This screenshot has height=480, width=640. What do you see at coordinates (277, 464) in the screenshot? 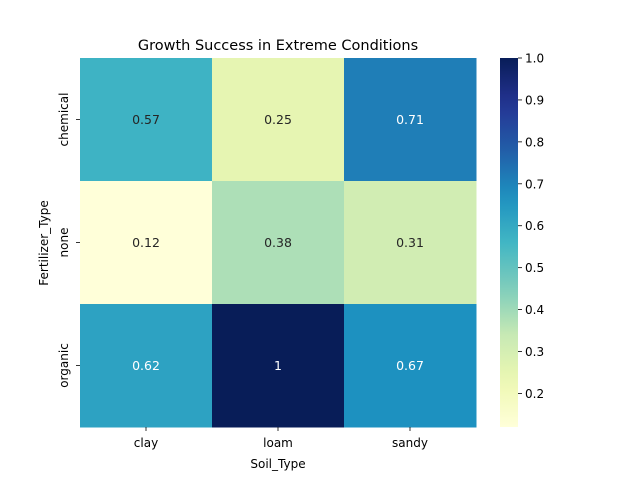
I see `x-axis-label: Soil_Type` at bounding box center [277, 464].